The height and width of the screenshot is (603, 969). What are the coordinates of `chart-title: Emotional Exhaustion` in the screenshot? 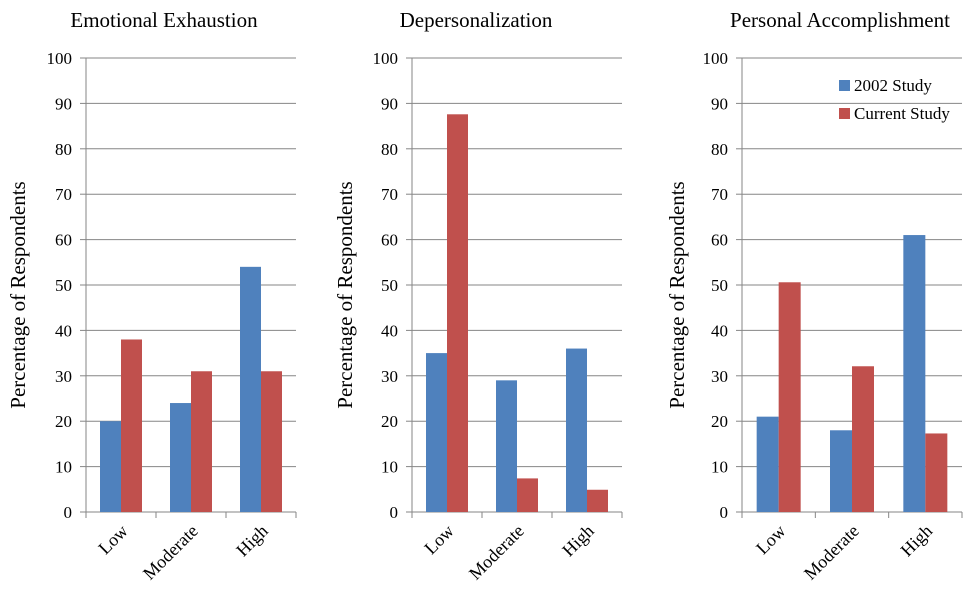 It's located at (164, 20).